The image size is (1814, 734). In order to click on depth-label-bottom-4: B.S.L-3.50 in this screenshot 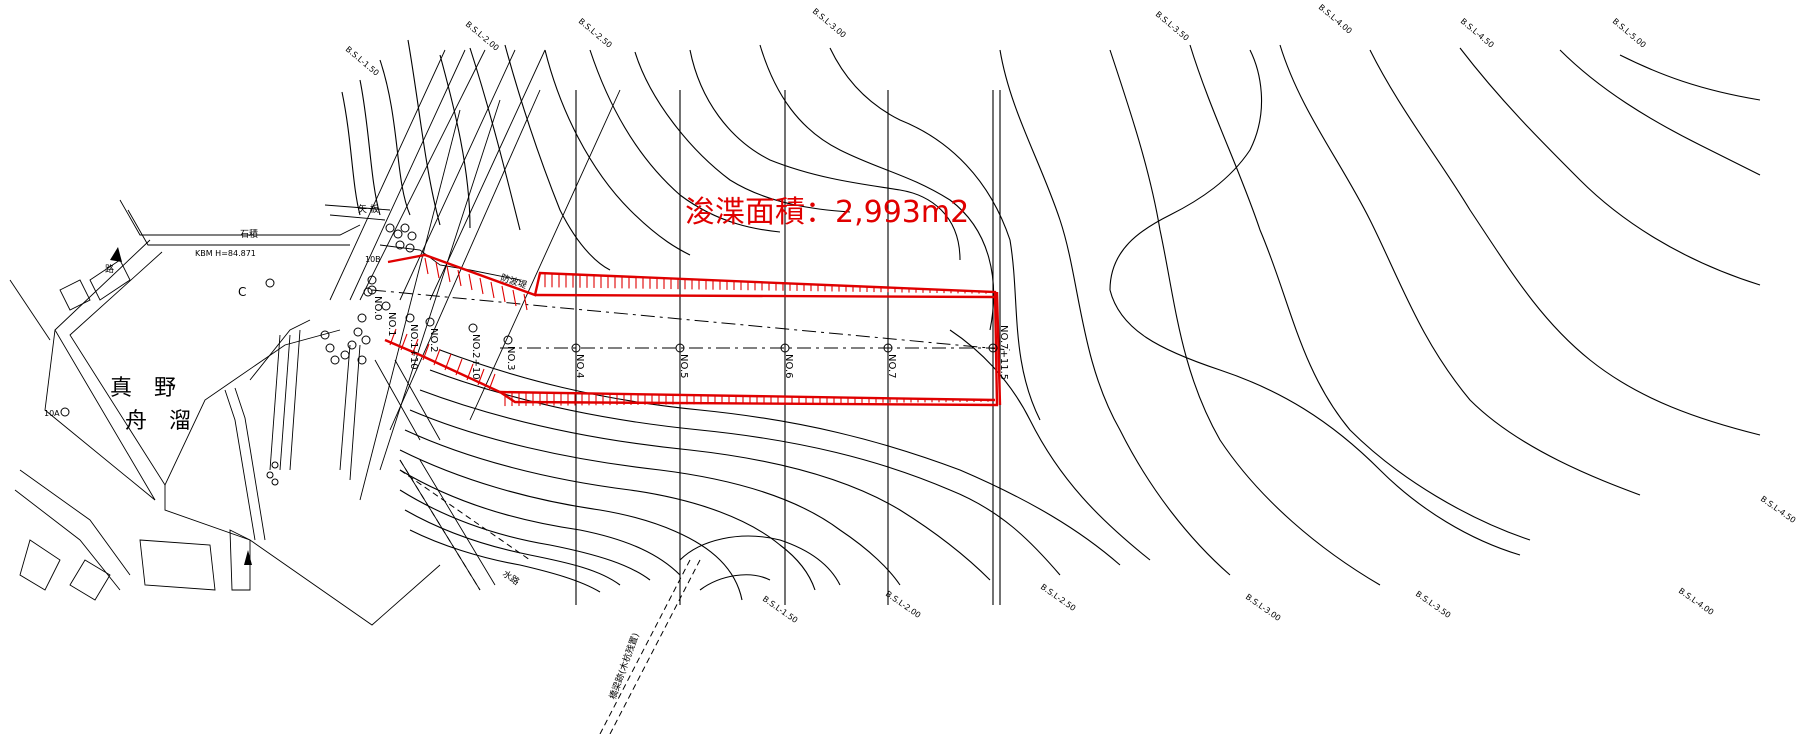, I will do `click(1433, 604)`.